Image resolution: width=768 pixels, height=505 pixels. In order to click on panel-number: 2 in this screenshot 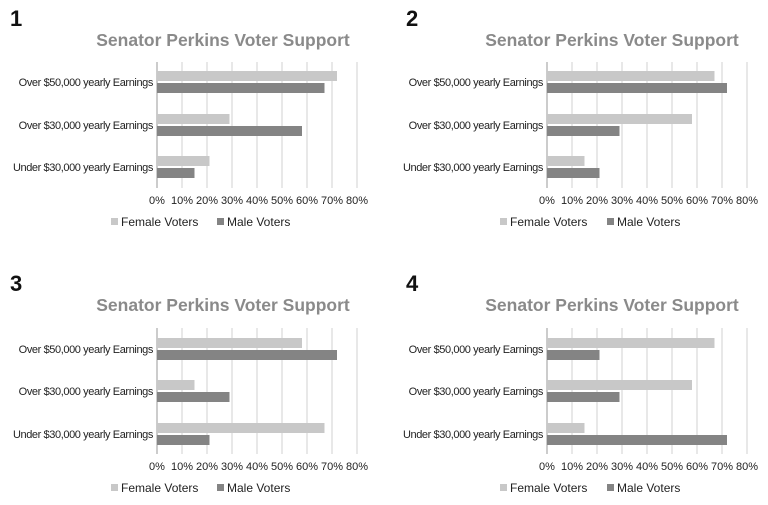, I will do `click(412, 18)`.